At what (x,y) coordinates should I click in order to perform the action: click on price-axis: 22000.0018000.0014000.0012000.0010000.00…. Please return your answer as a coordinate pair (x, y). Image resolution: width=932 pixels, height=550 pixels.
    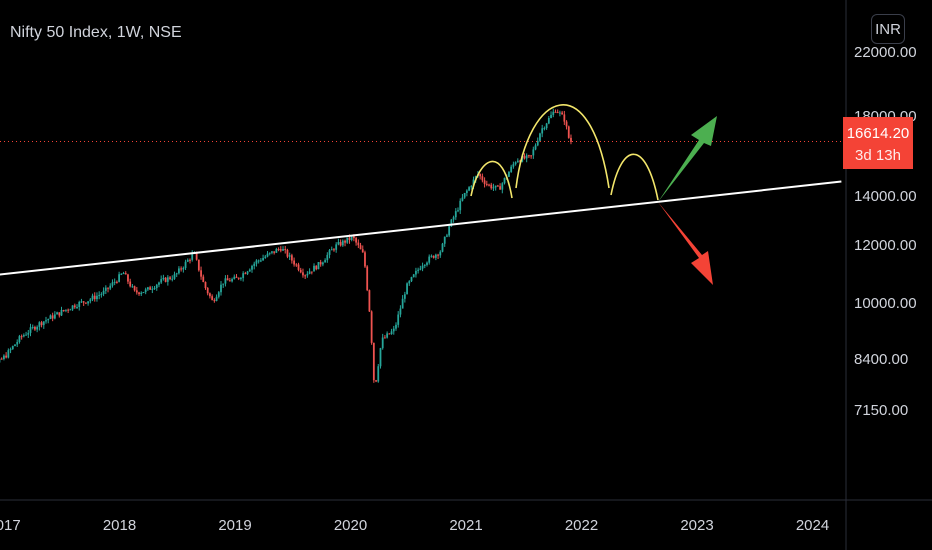
    Looking at the image, I should click on (885, 231).